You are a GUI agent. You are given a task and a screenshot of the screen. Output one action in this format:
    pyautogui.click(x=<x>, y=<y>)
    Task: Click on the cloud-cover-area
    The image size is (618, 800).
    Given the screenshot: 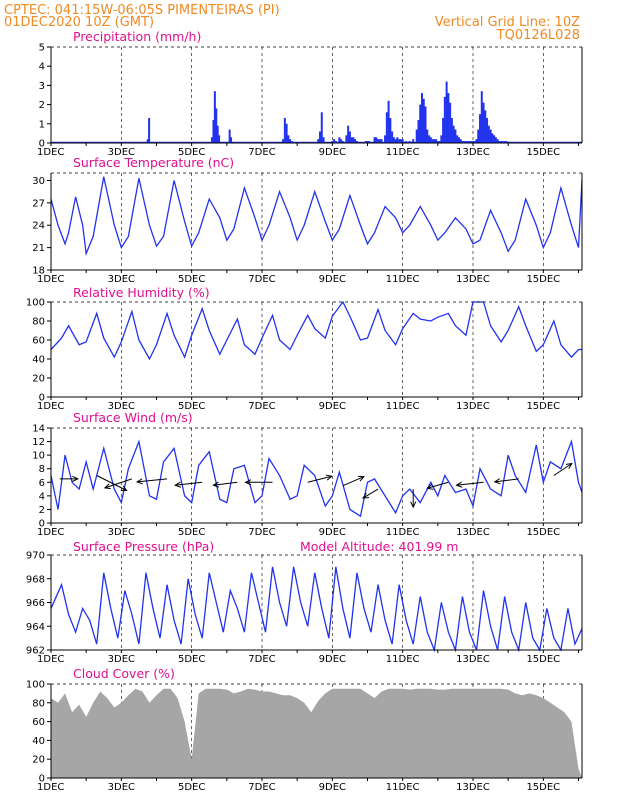 What is the action you would take?
    pyautogui.click(x=316, y=733)
    